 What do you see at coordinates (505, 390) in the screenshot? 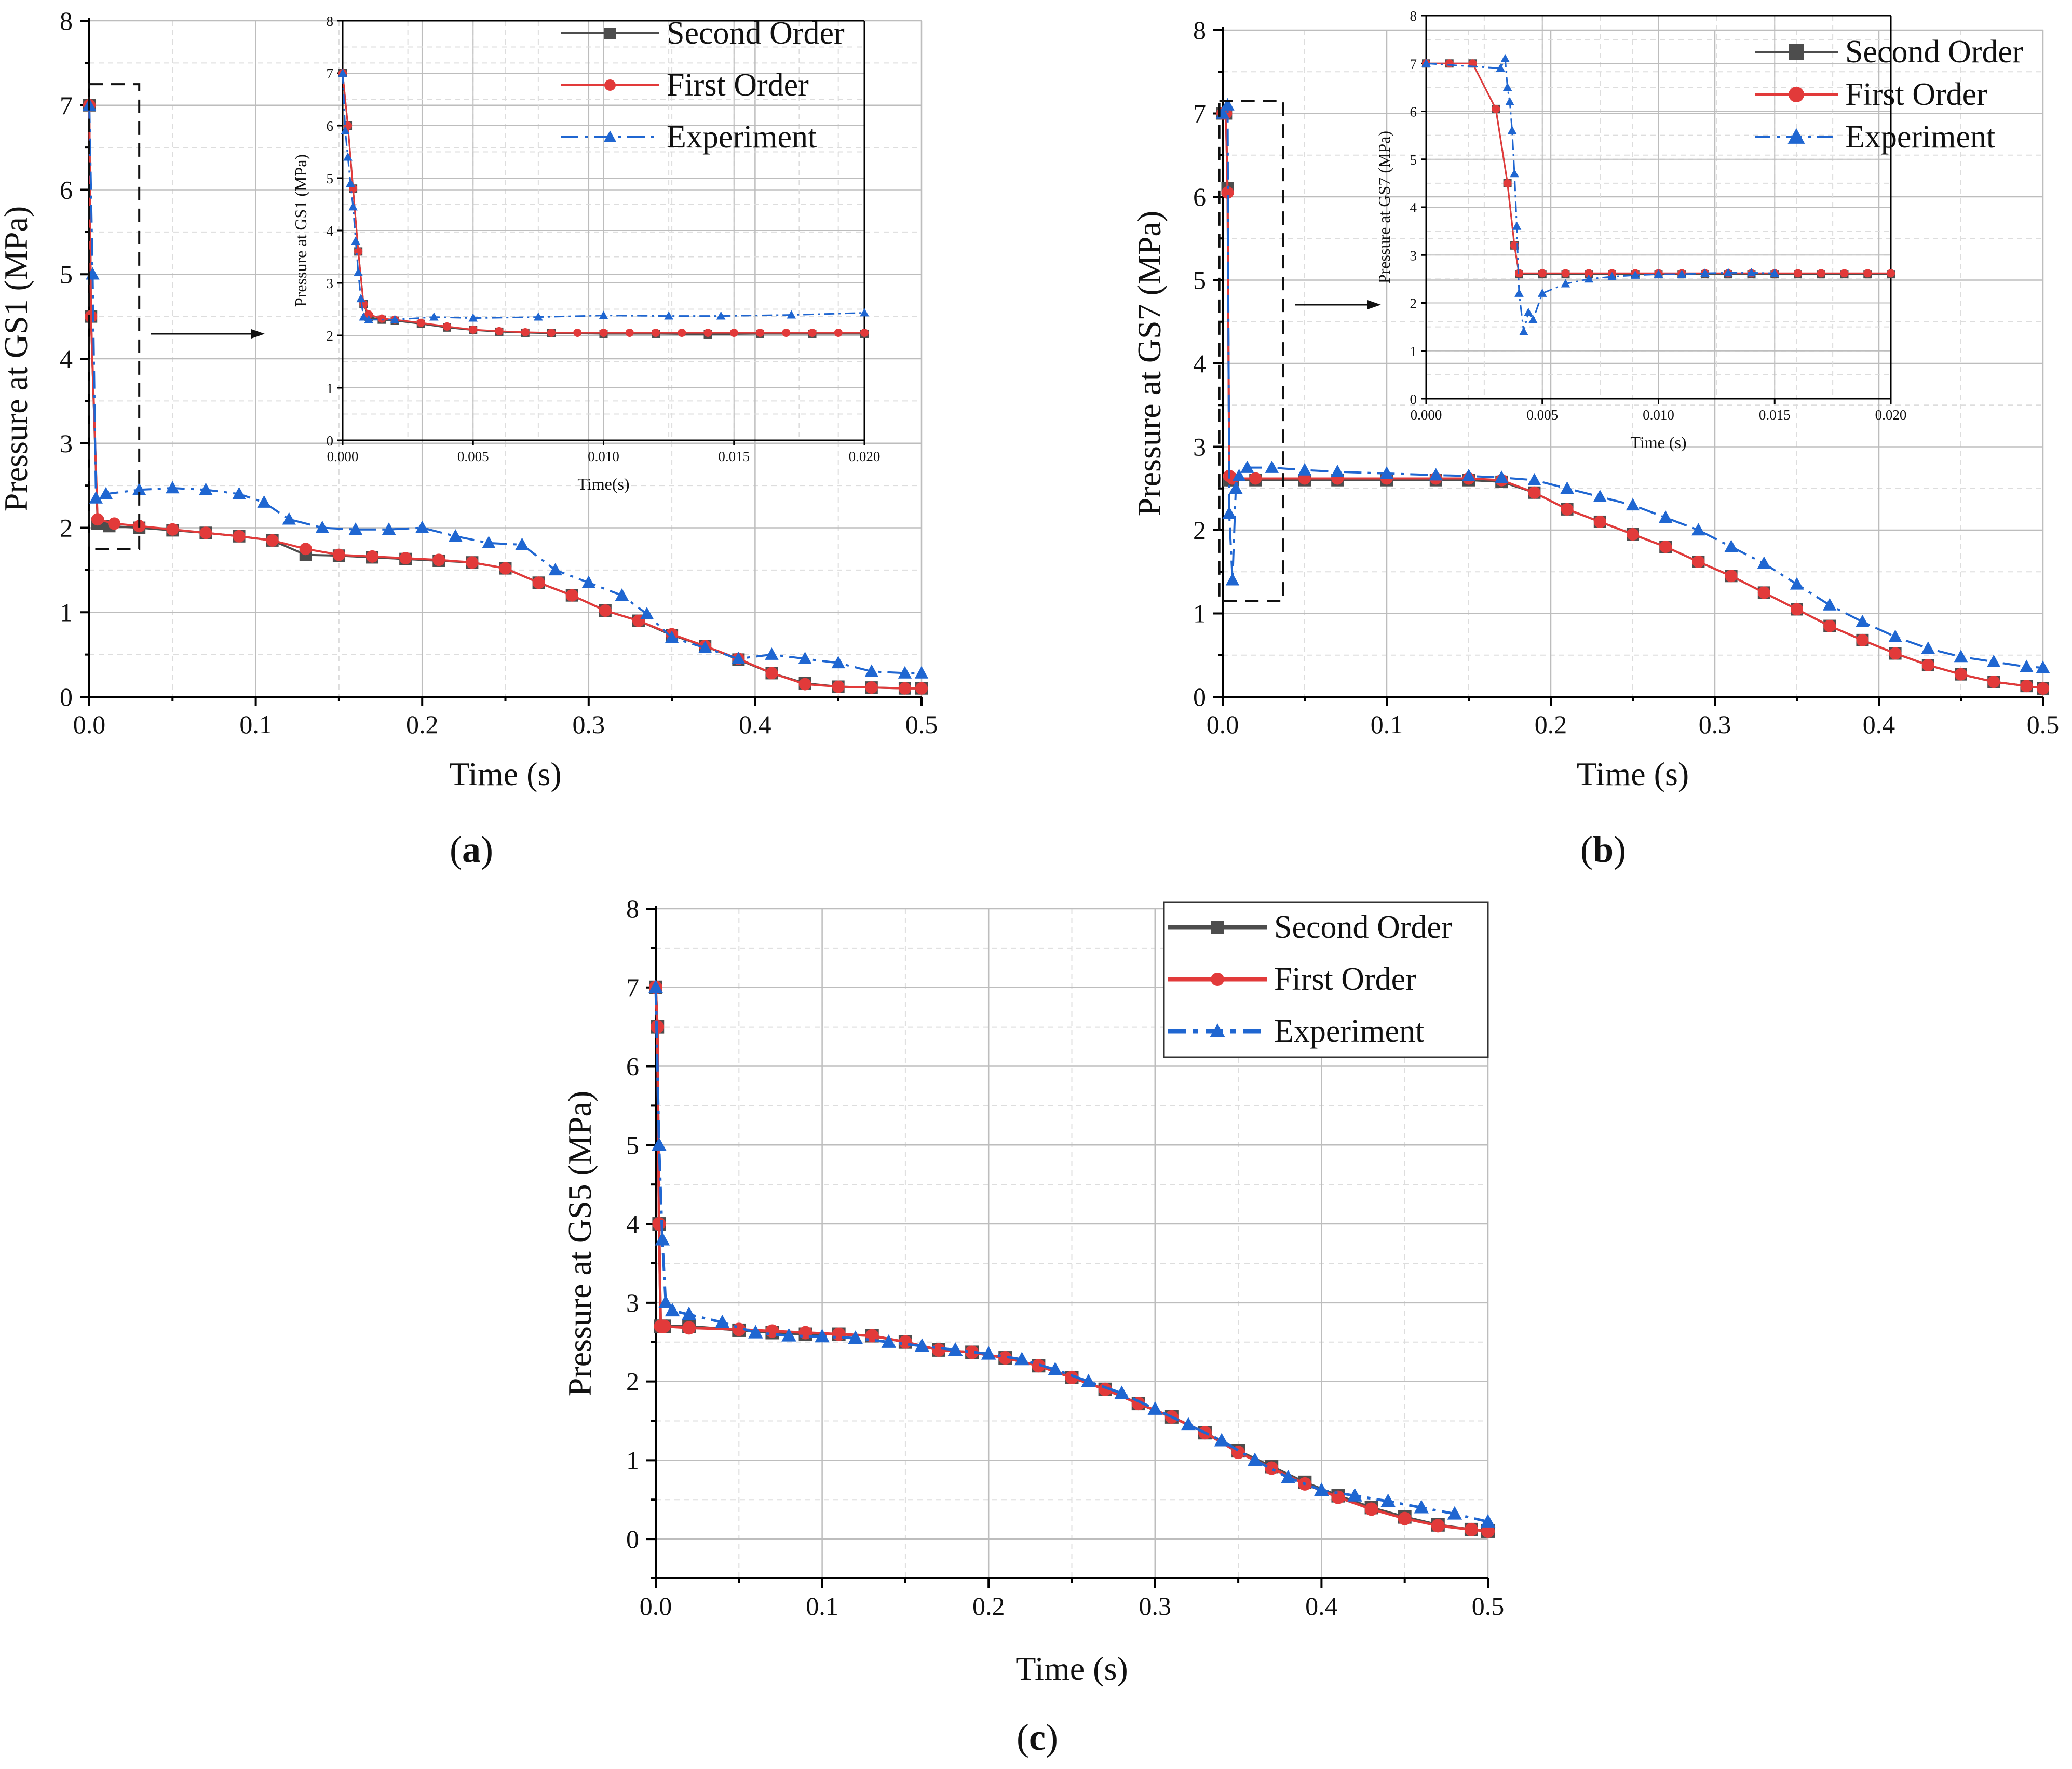
I see `undefined-series-line` at bounding box center [505, 390].